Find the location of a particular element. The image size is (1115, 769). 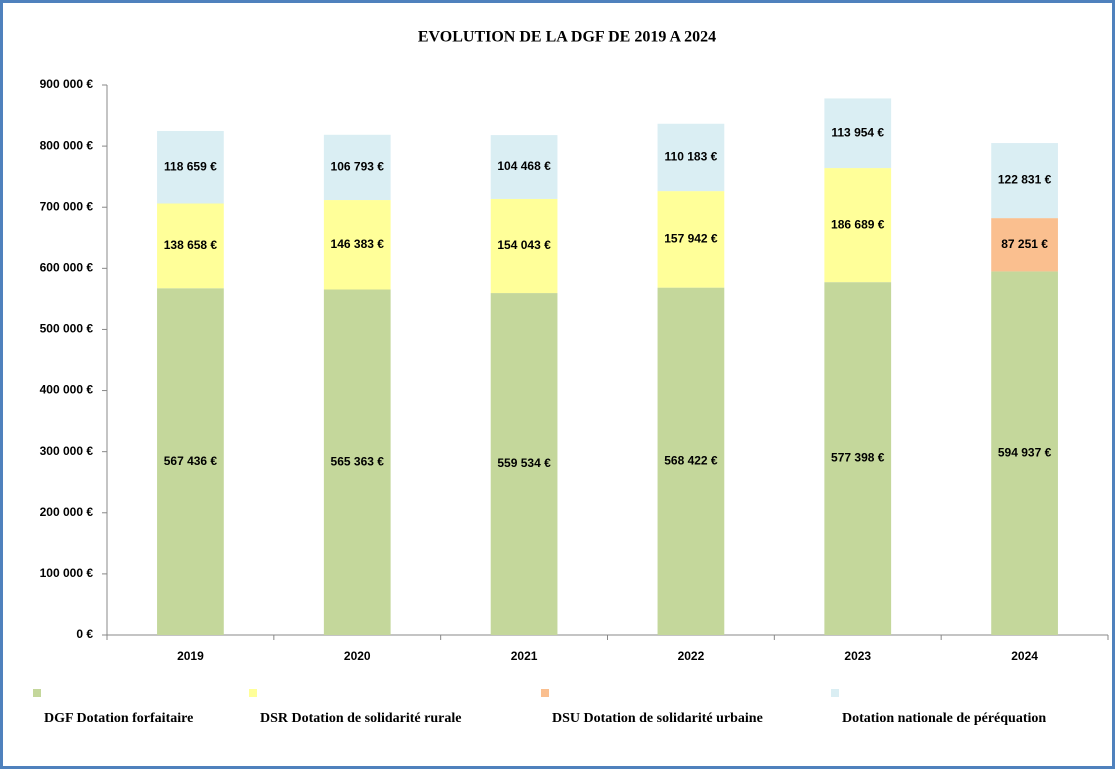

y-tick-label: 800 000 € is located at coordinates (67, 145).